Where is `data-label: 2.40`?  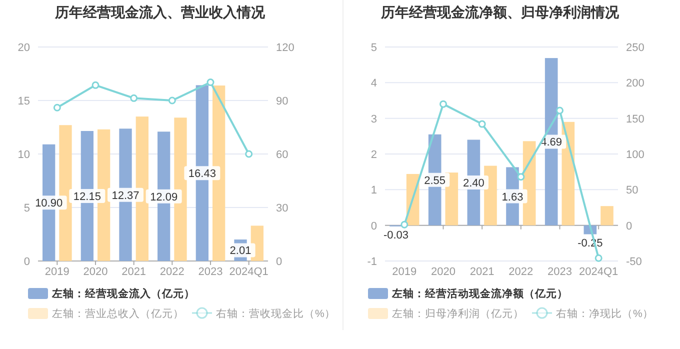
data-label: 2.40 is located at coordinates (473, 184).